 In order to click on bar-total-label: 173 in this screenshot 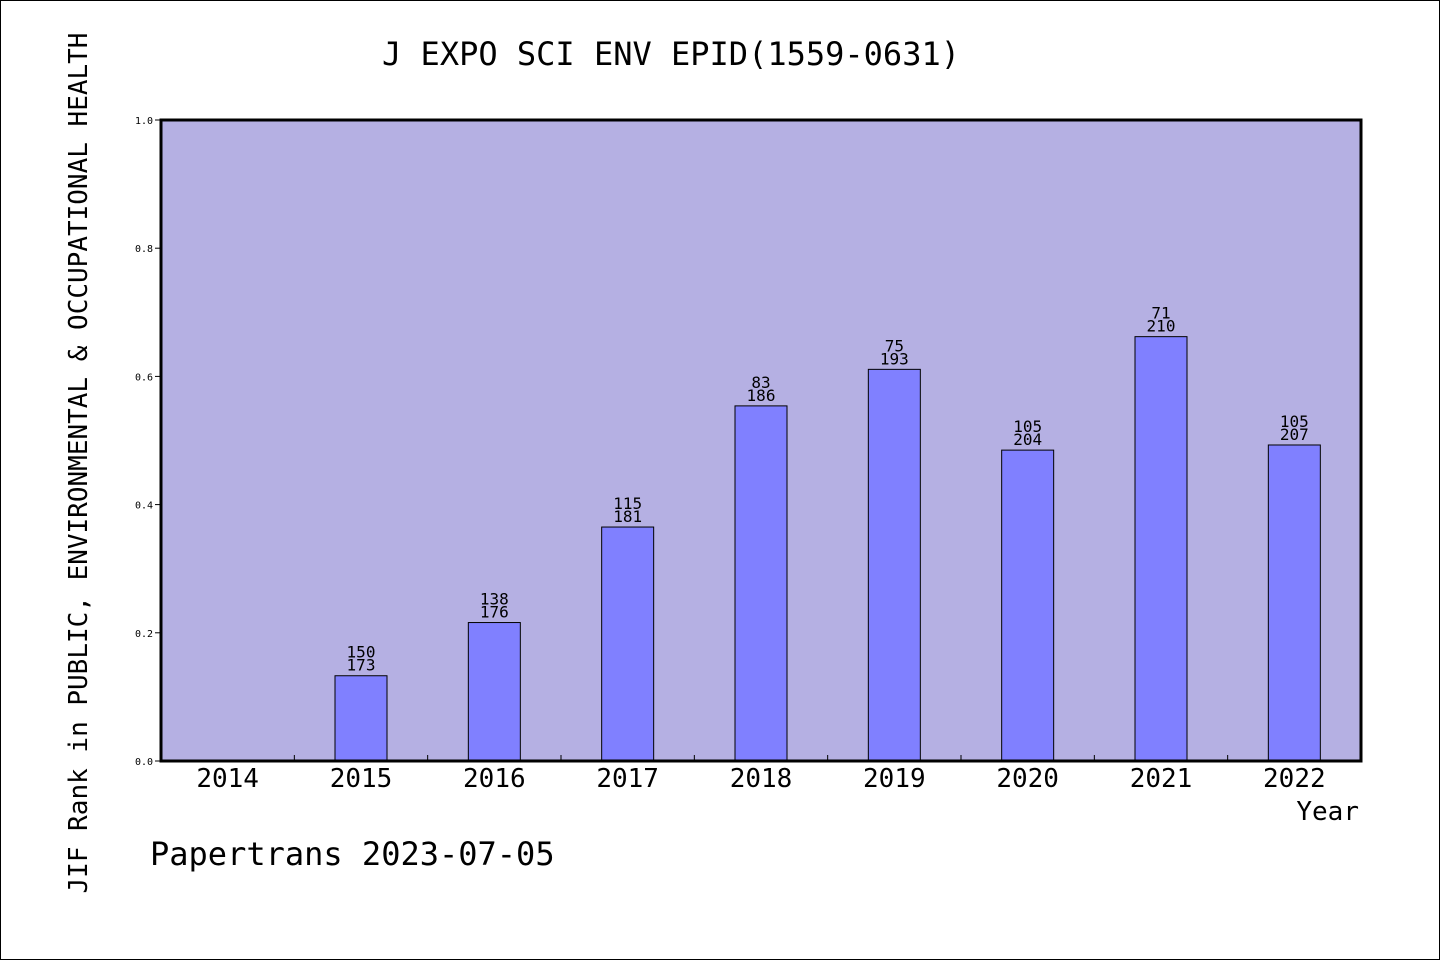, I will do `click(361, 665)`.